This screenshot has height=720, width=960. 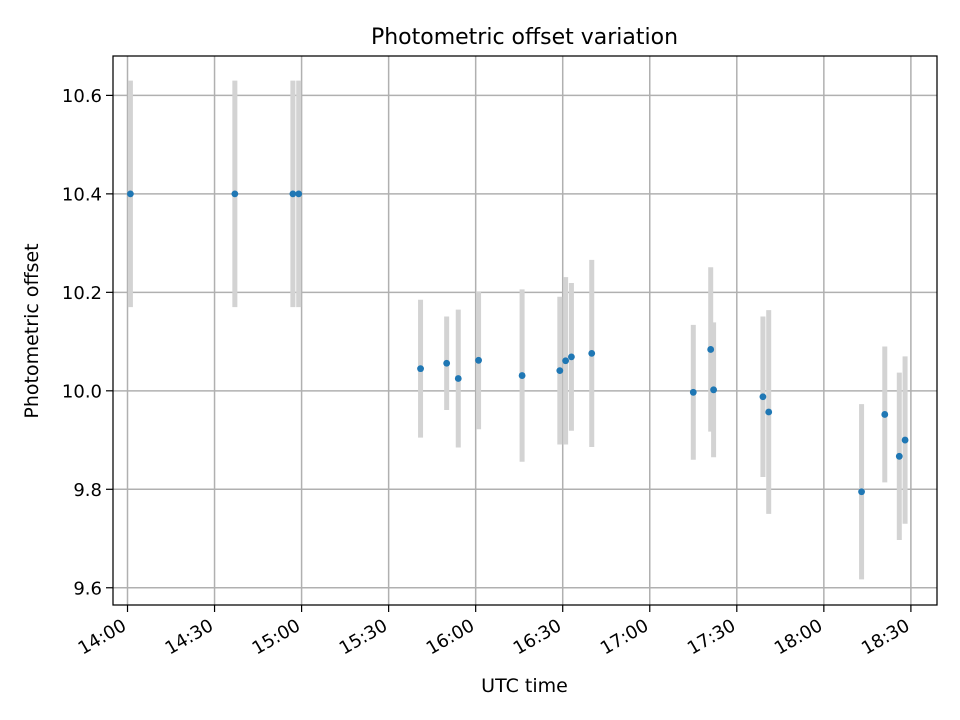 I want to click on x-tick-label: 16:00, so click(x=450, y=637).